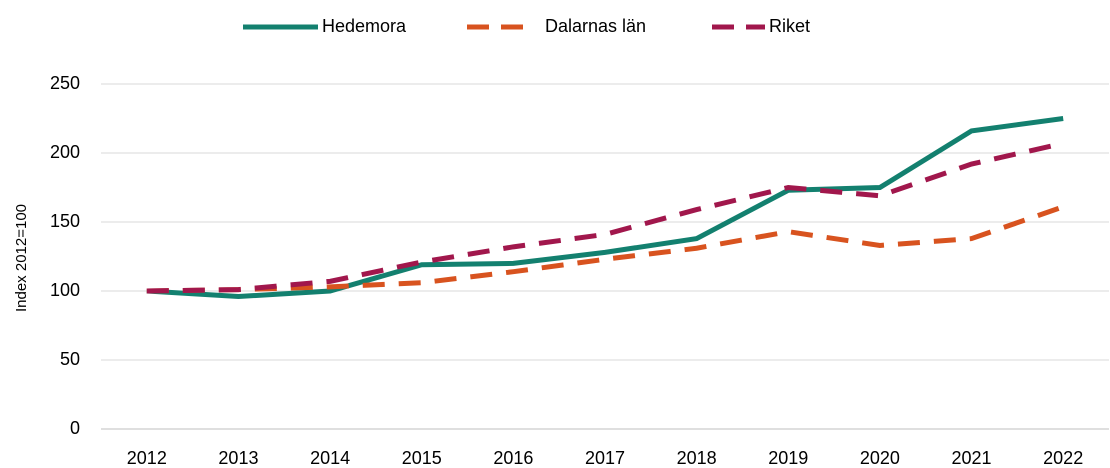 This screenshot has width=1110, height=468. Describe the element at coordinates (65, 83) in the screenshot. I see `y-tick-label: 250` at that location.